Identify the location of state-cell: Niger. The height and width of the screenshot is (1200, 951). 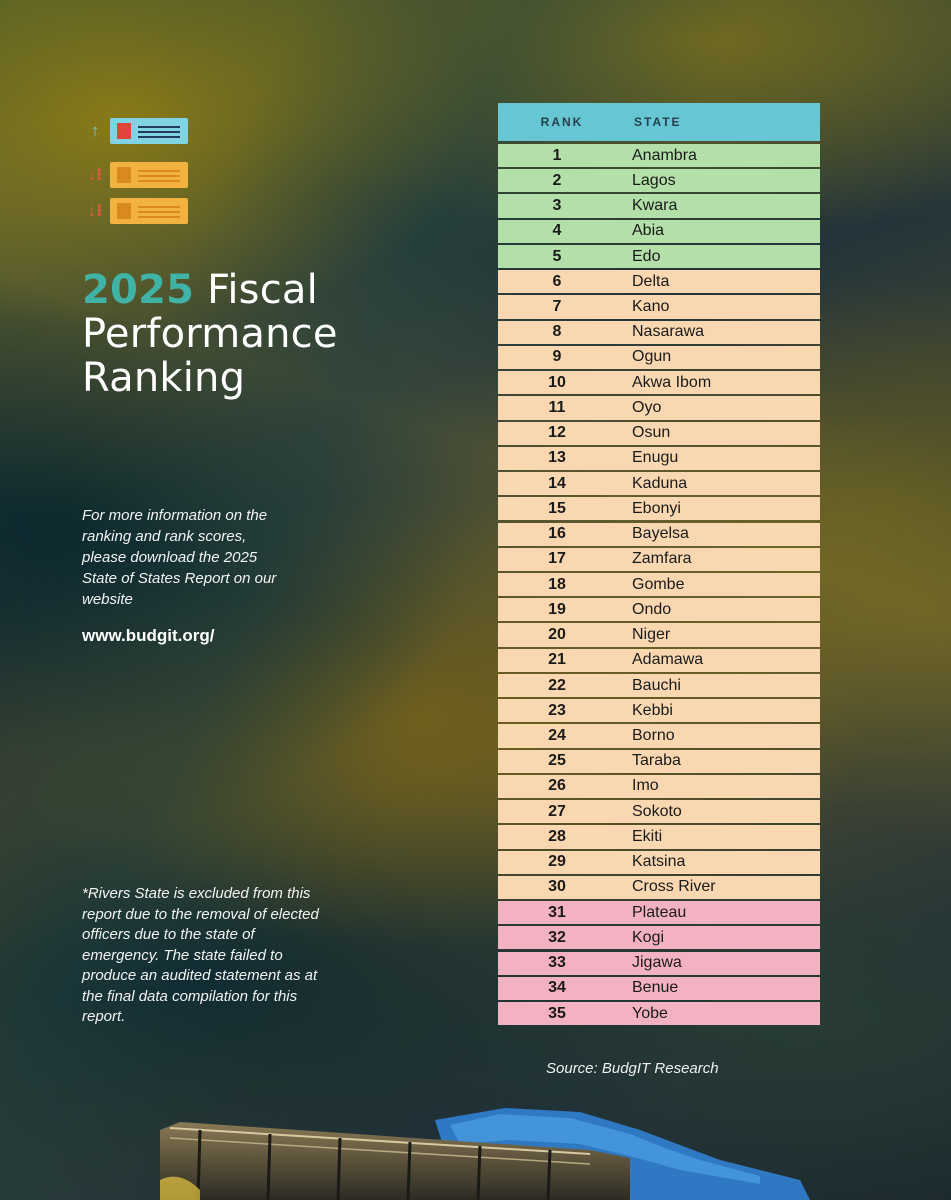
(651, 635).